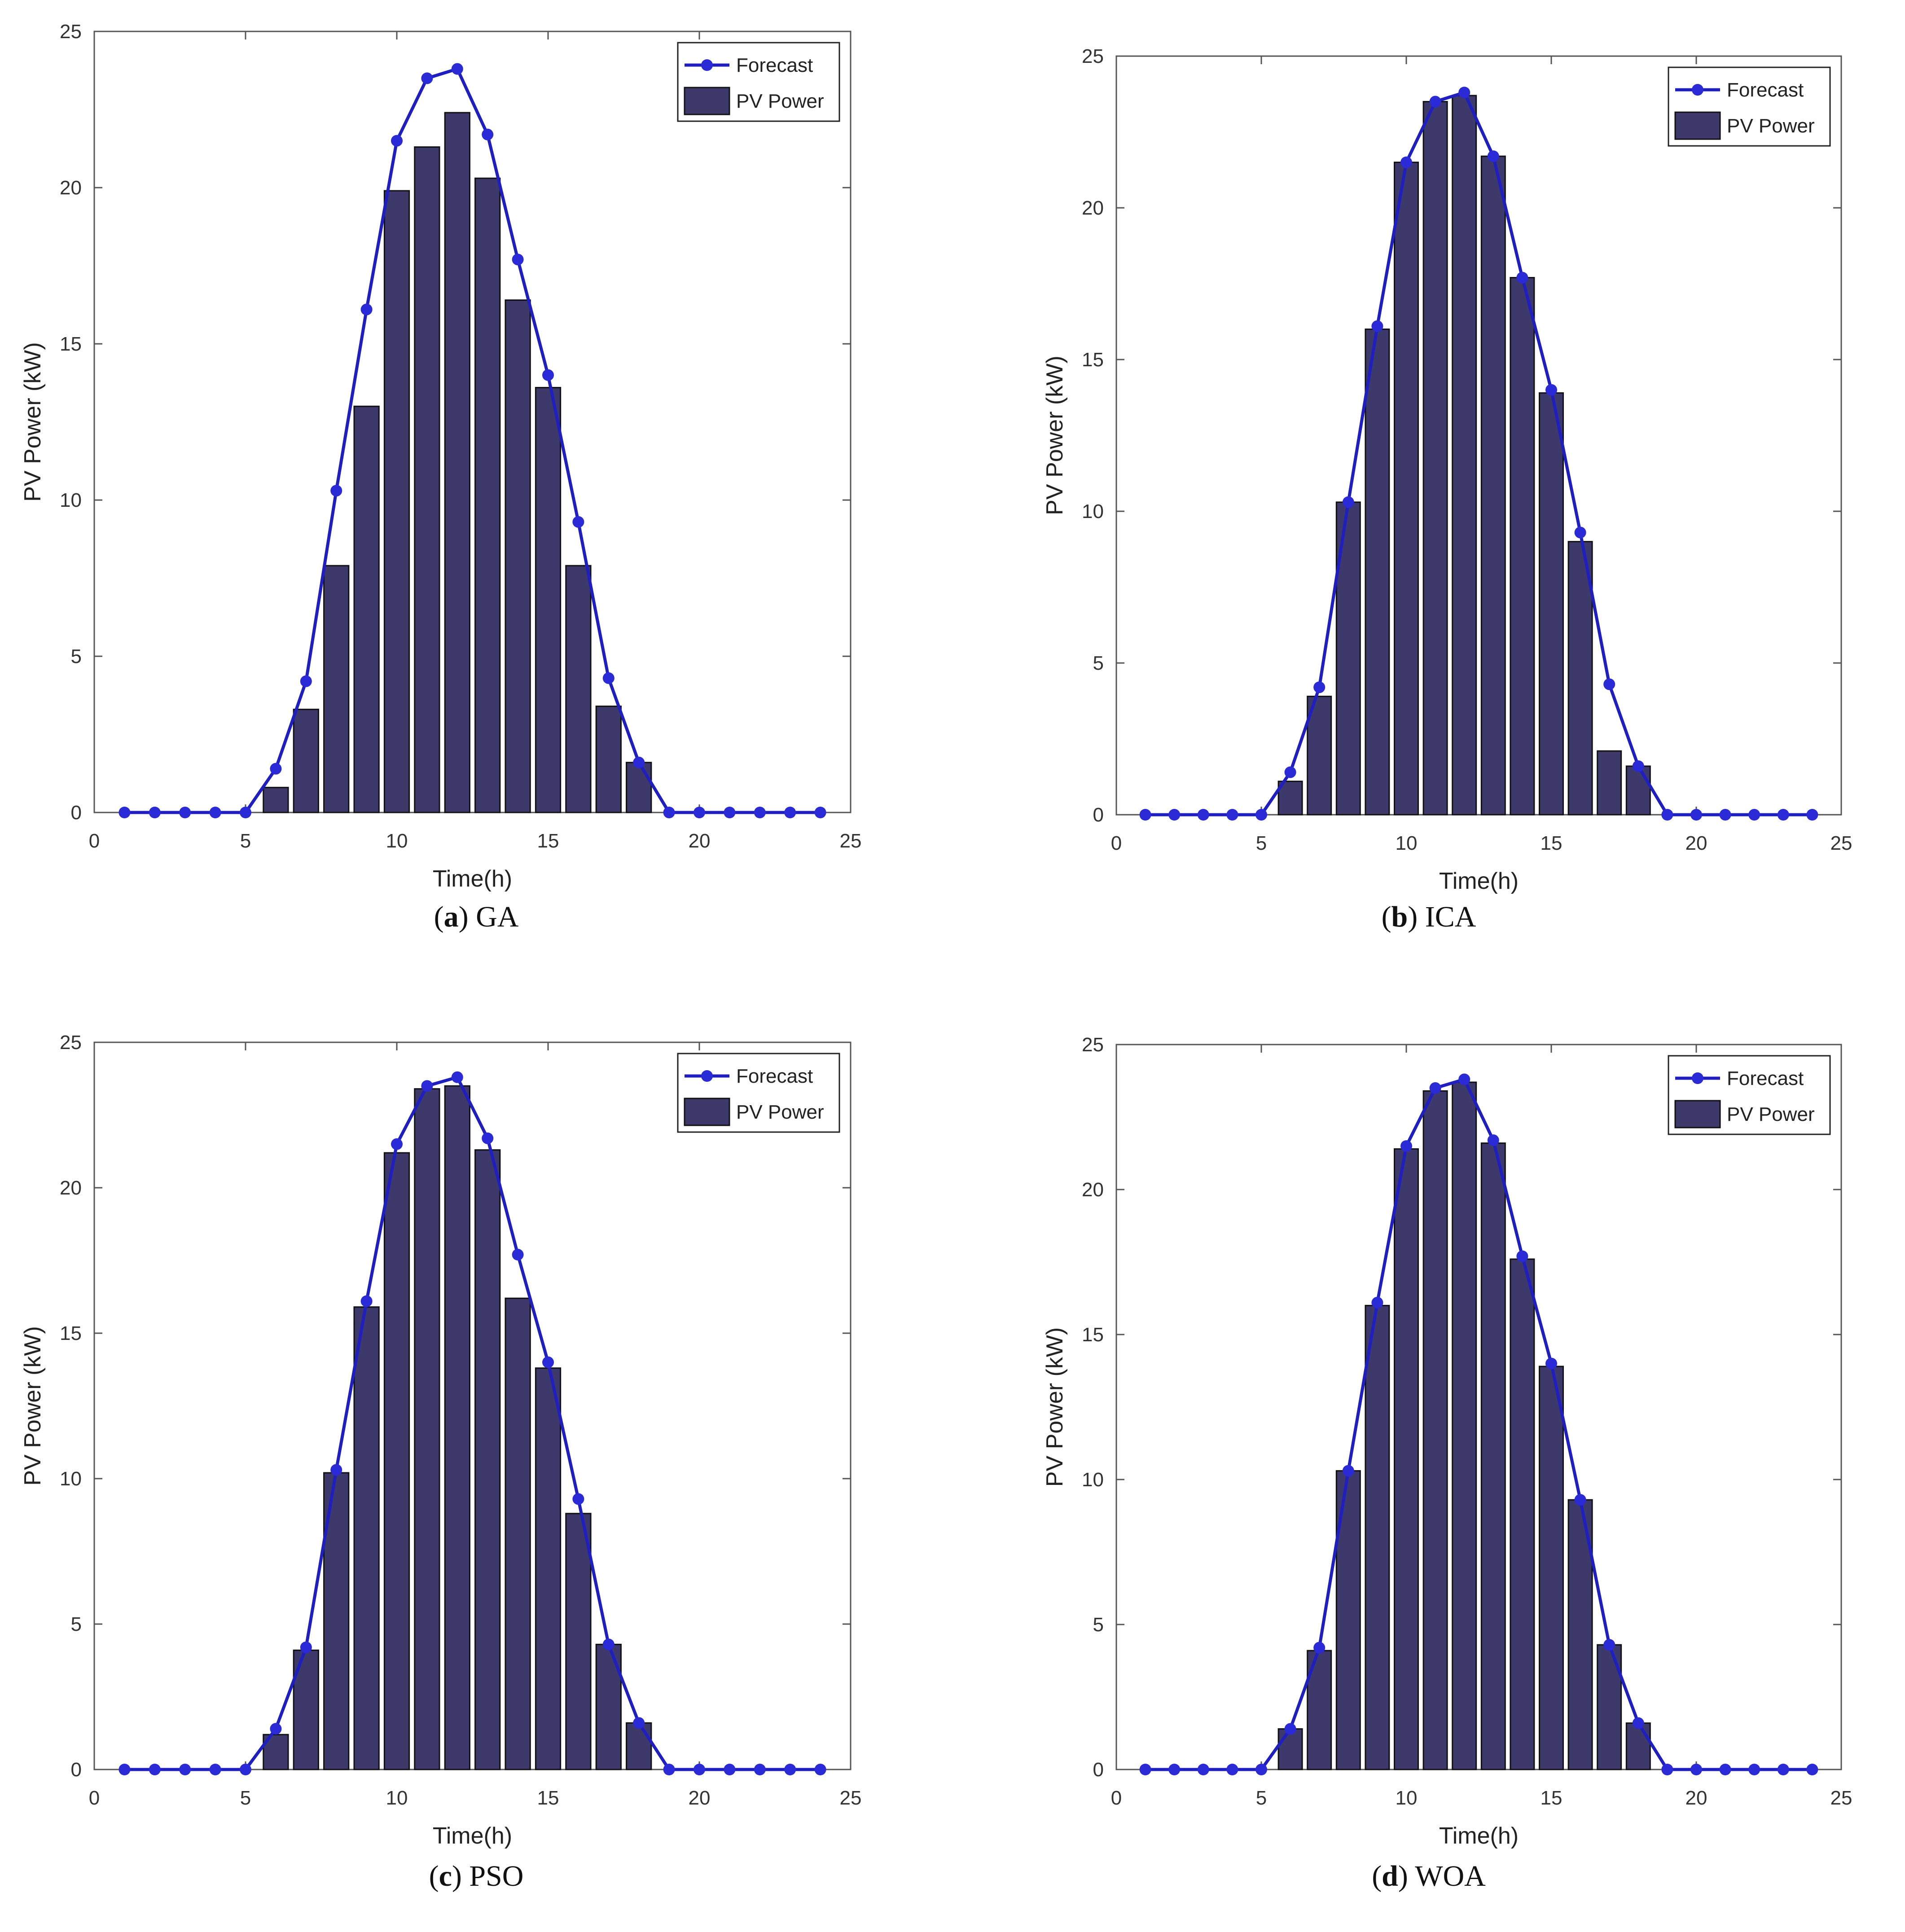 This screenshot has width=1905, height=1932. What do you see at coordinates (1450, 1876) in the screenshot?
I see `caption-text-d: WOA` at bounding box center [1450, 1876].